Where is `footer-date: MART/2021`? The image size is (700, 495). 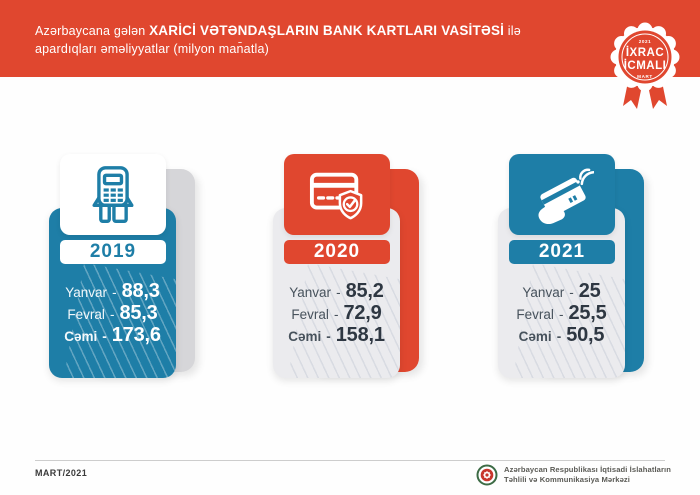
footer-date: MART/2021 is located at coordinates (61, 473).